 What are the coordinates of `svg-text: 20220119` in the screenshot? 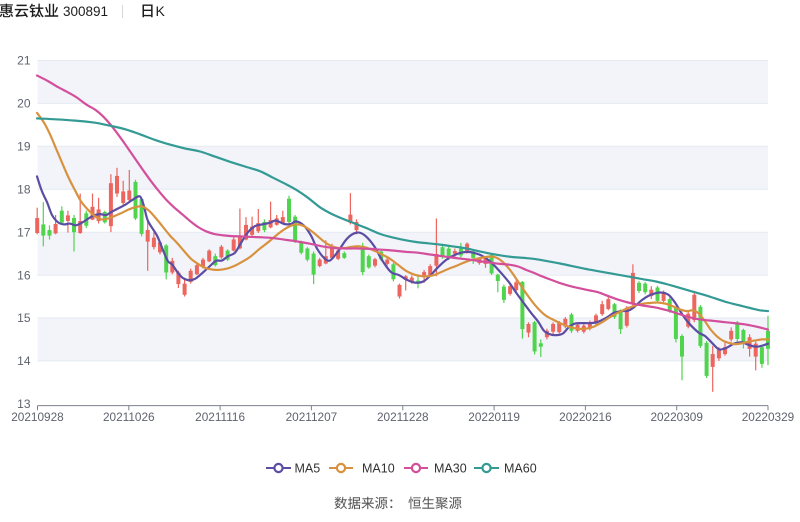 It's located at (494, 417).